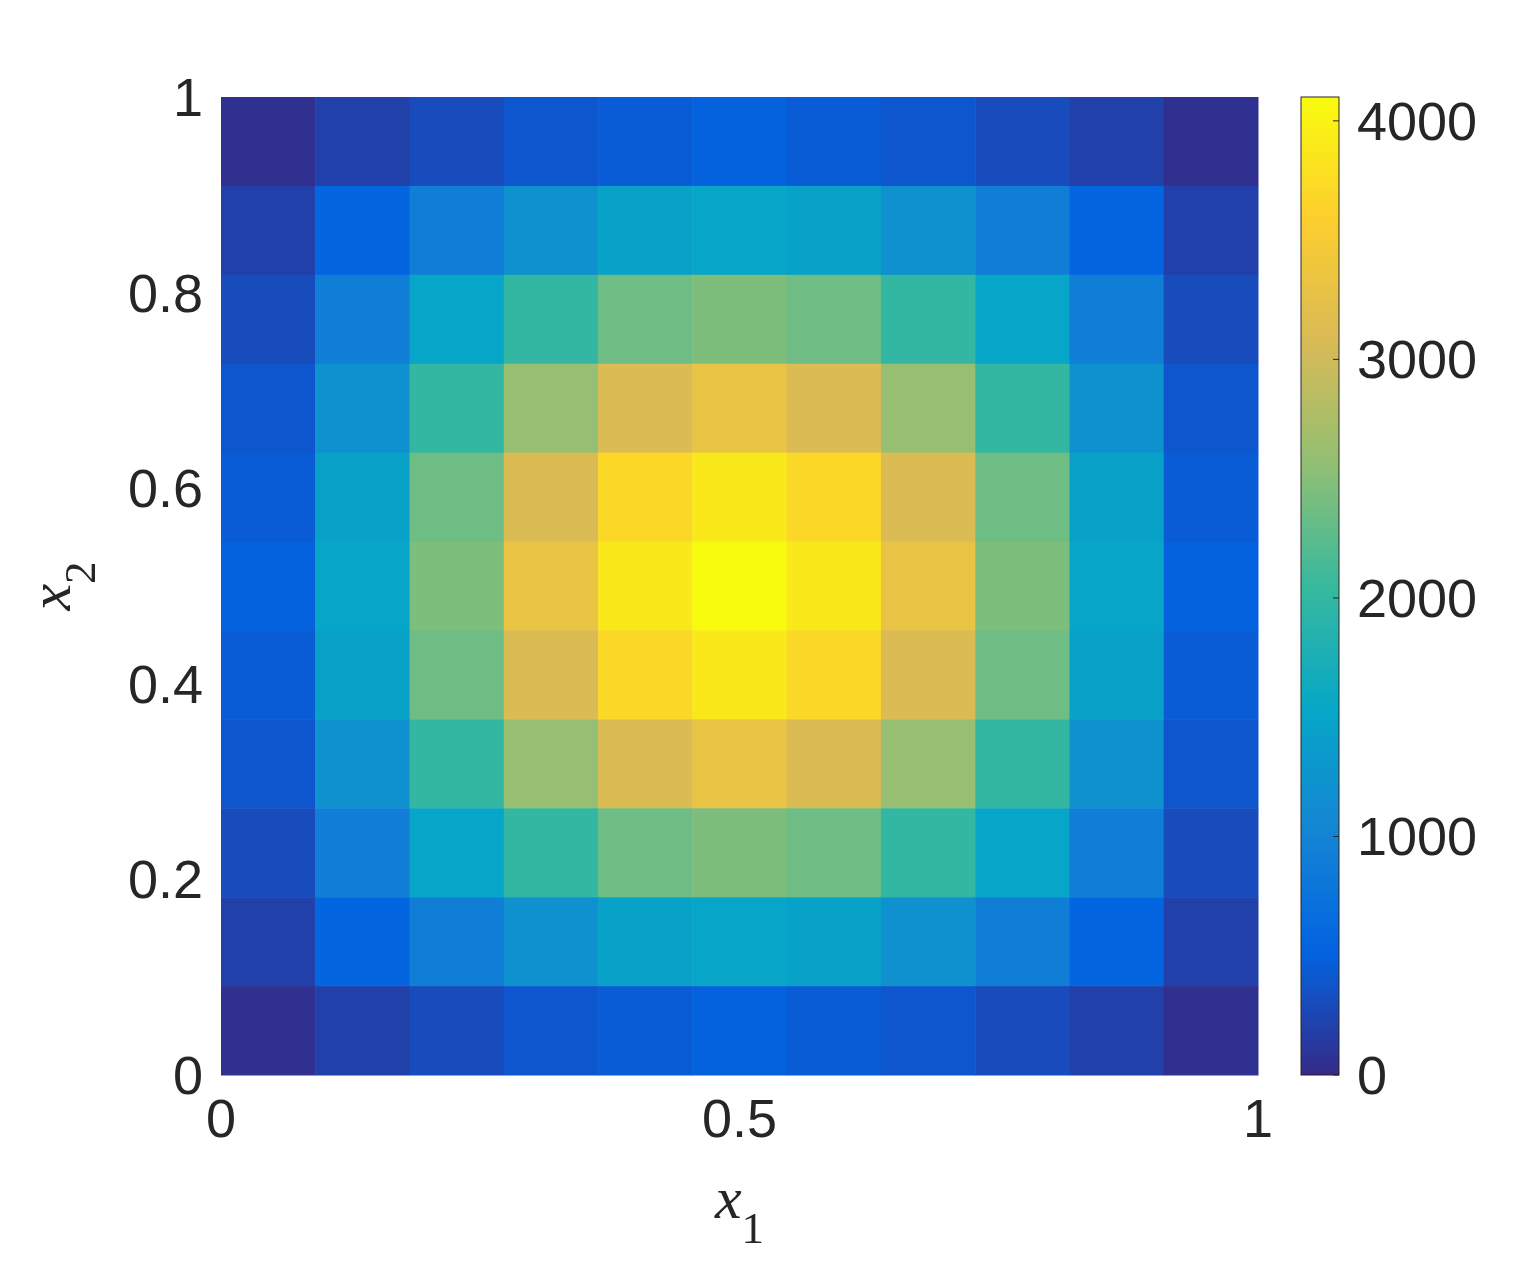 This screenshot has width=1516, height=1274. What do you see at coordinates (165, 292) in the screenshot?
I see `y-tick-label: 0.8` at bounding box center [165, 292].